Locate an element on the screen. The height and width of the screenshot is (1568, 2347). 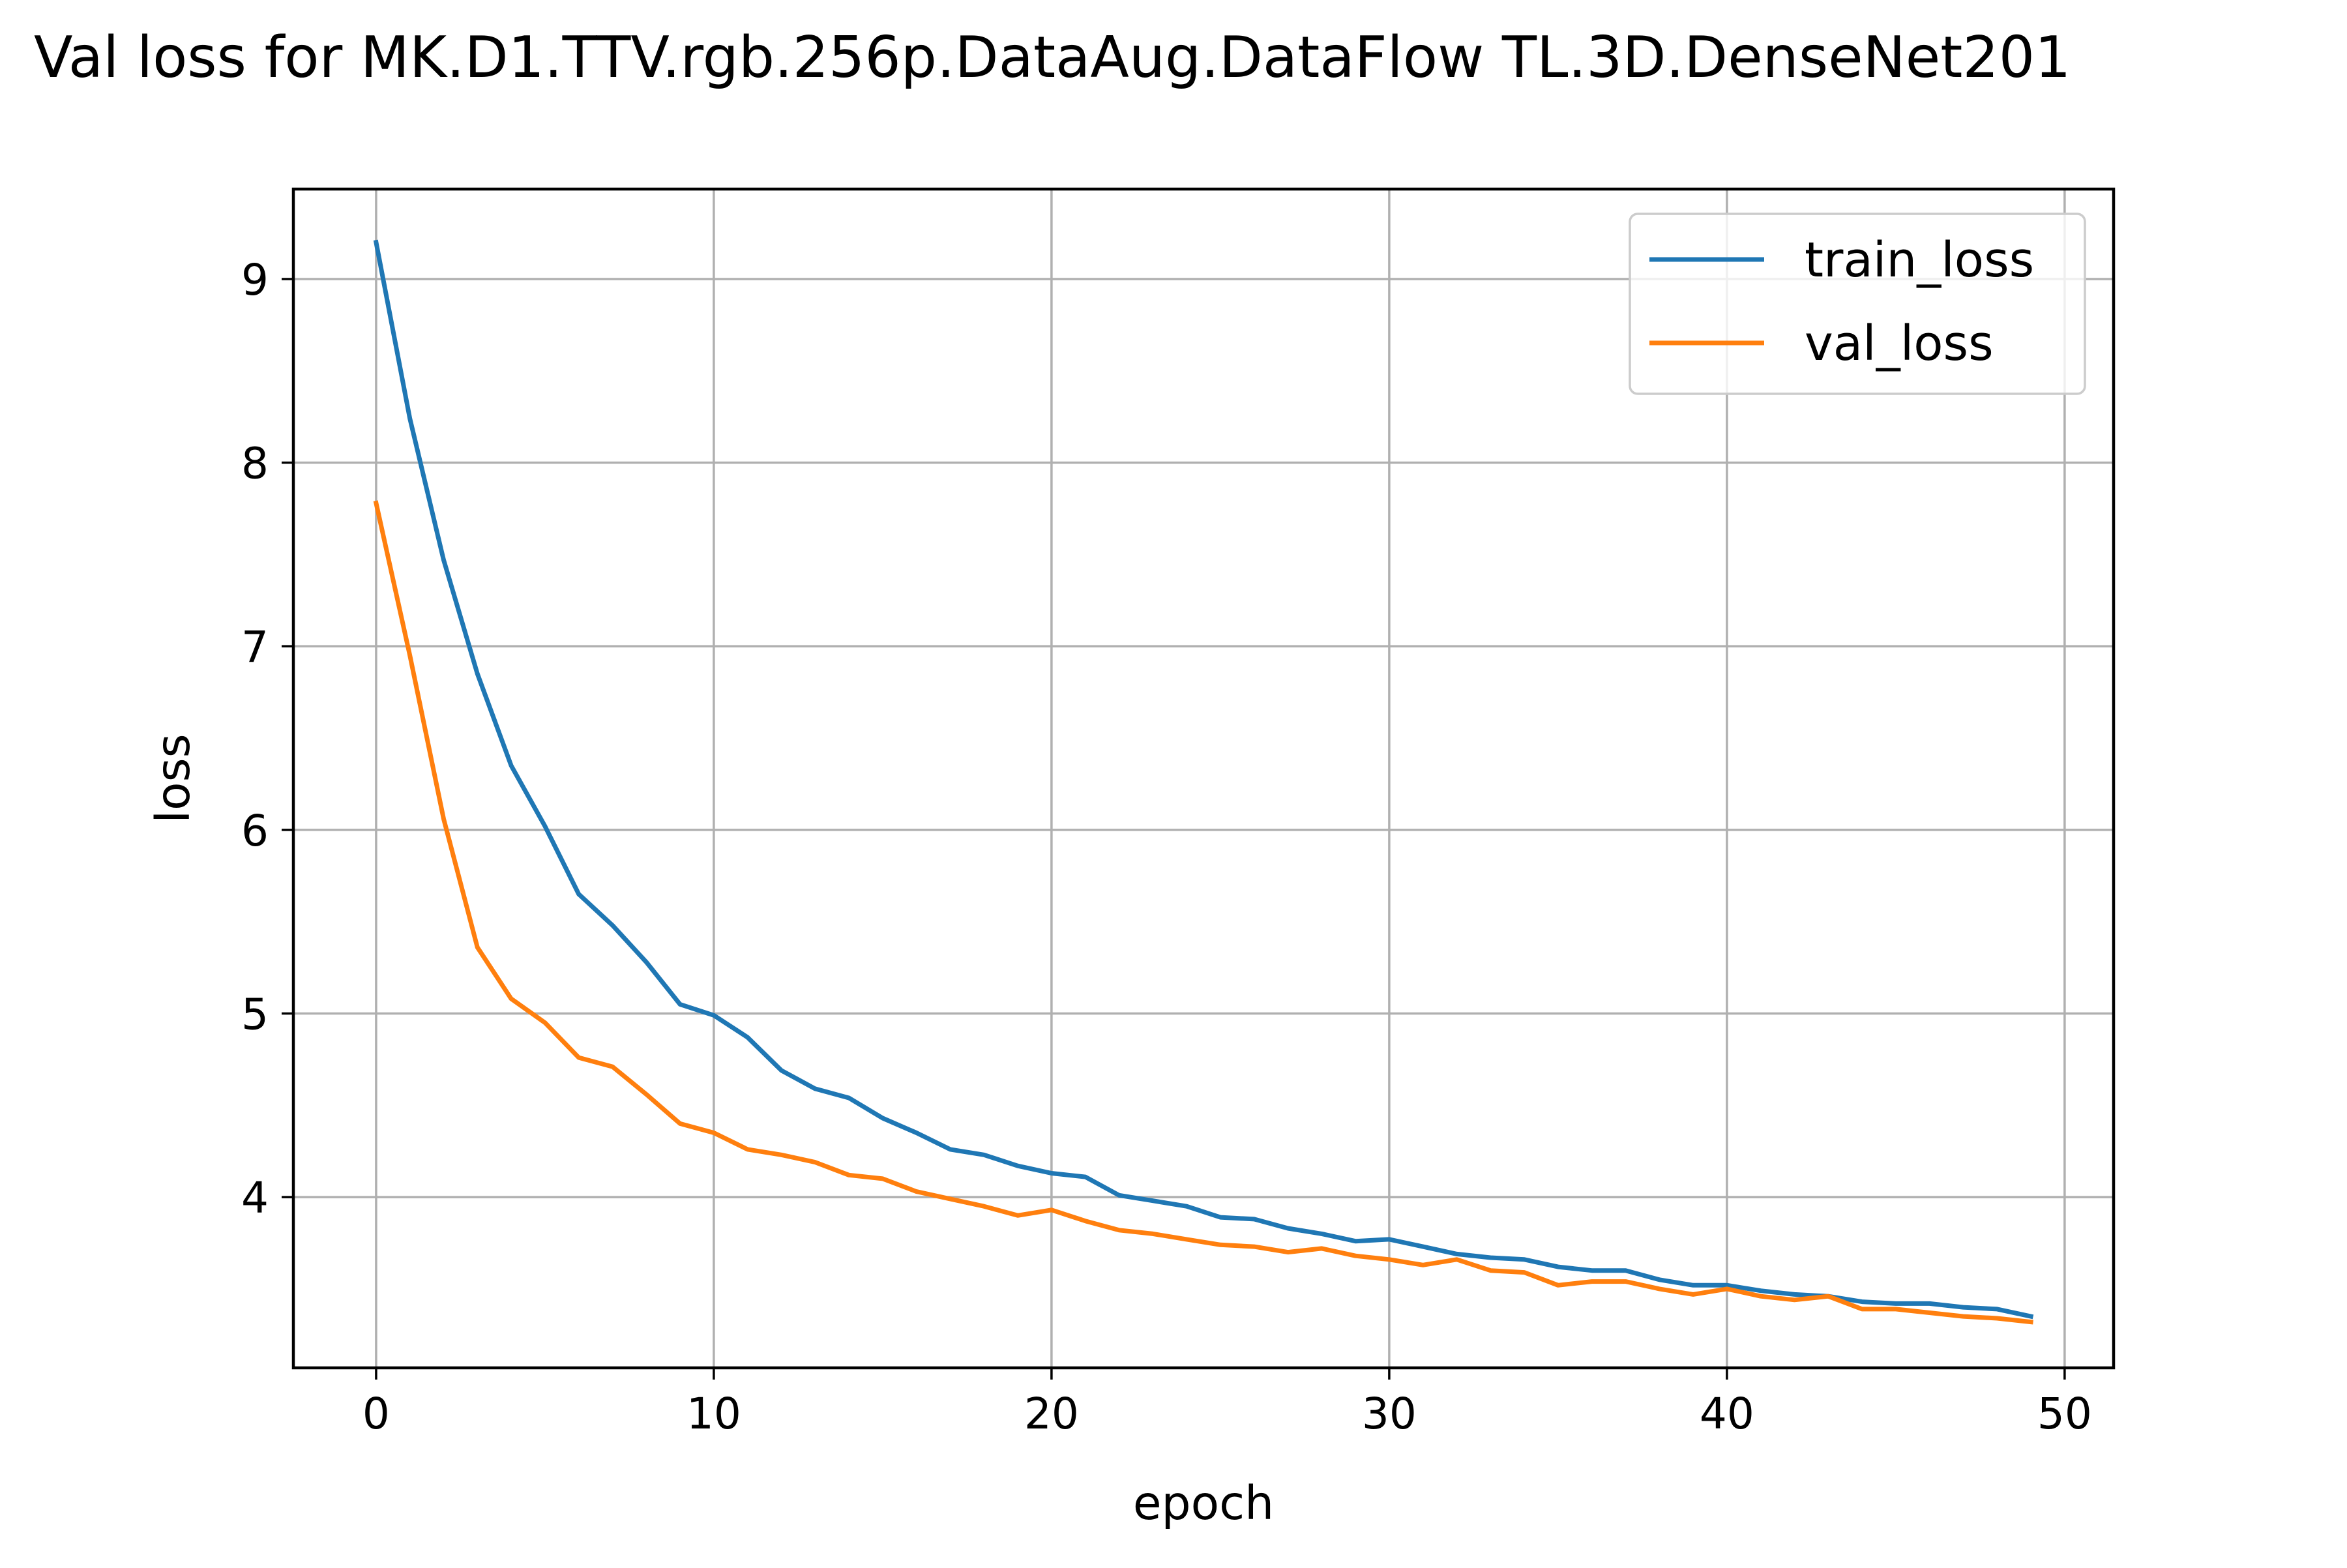
legend: train_loss val_loss is located at coordinates (1858, 304).